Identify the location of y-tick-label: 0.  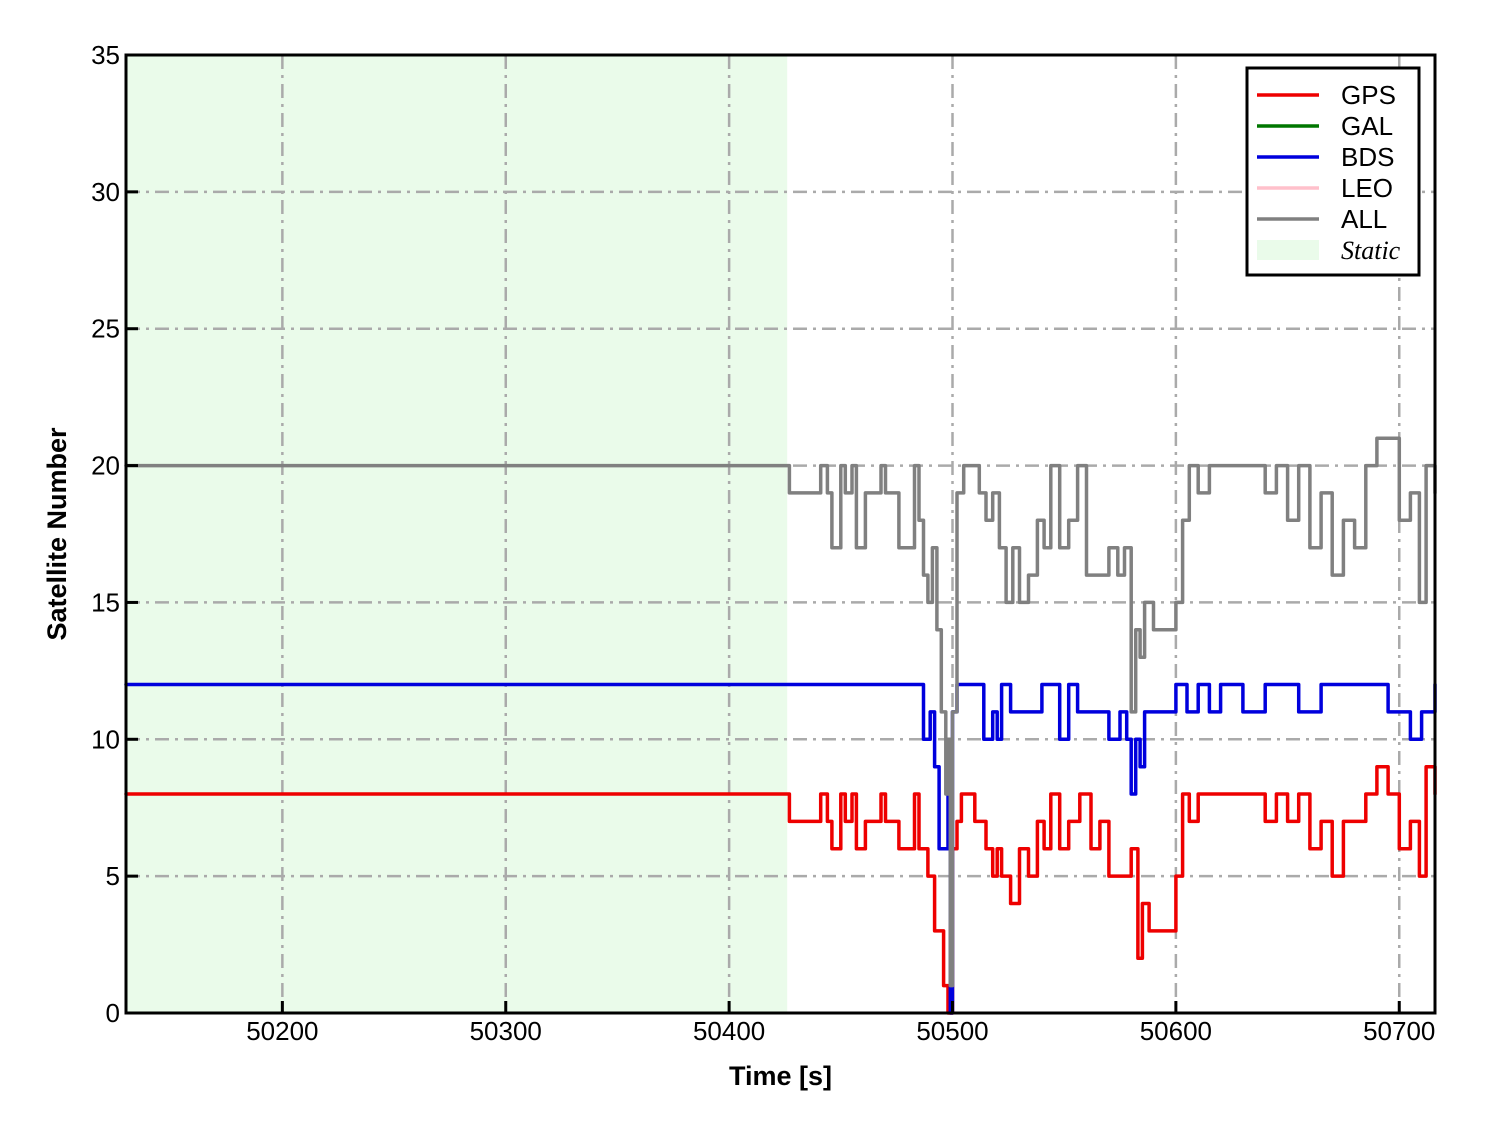
(113, 1013).